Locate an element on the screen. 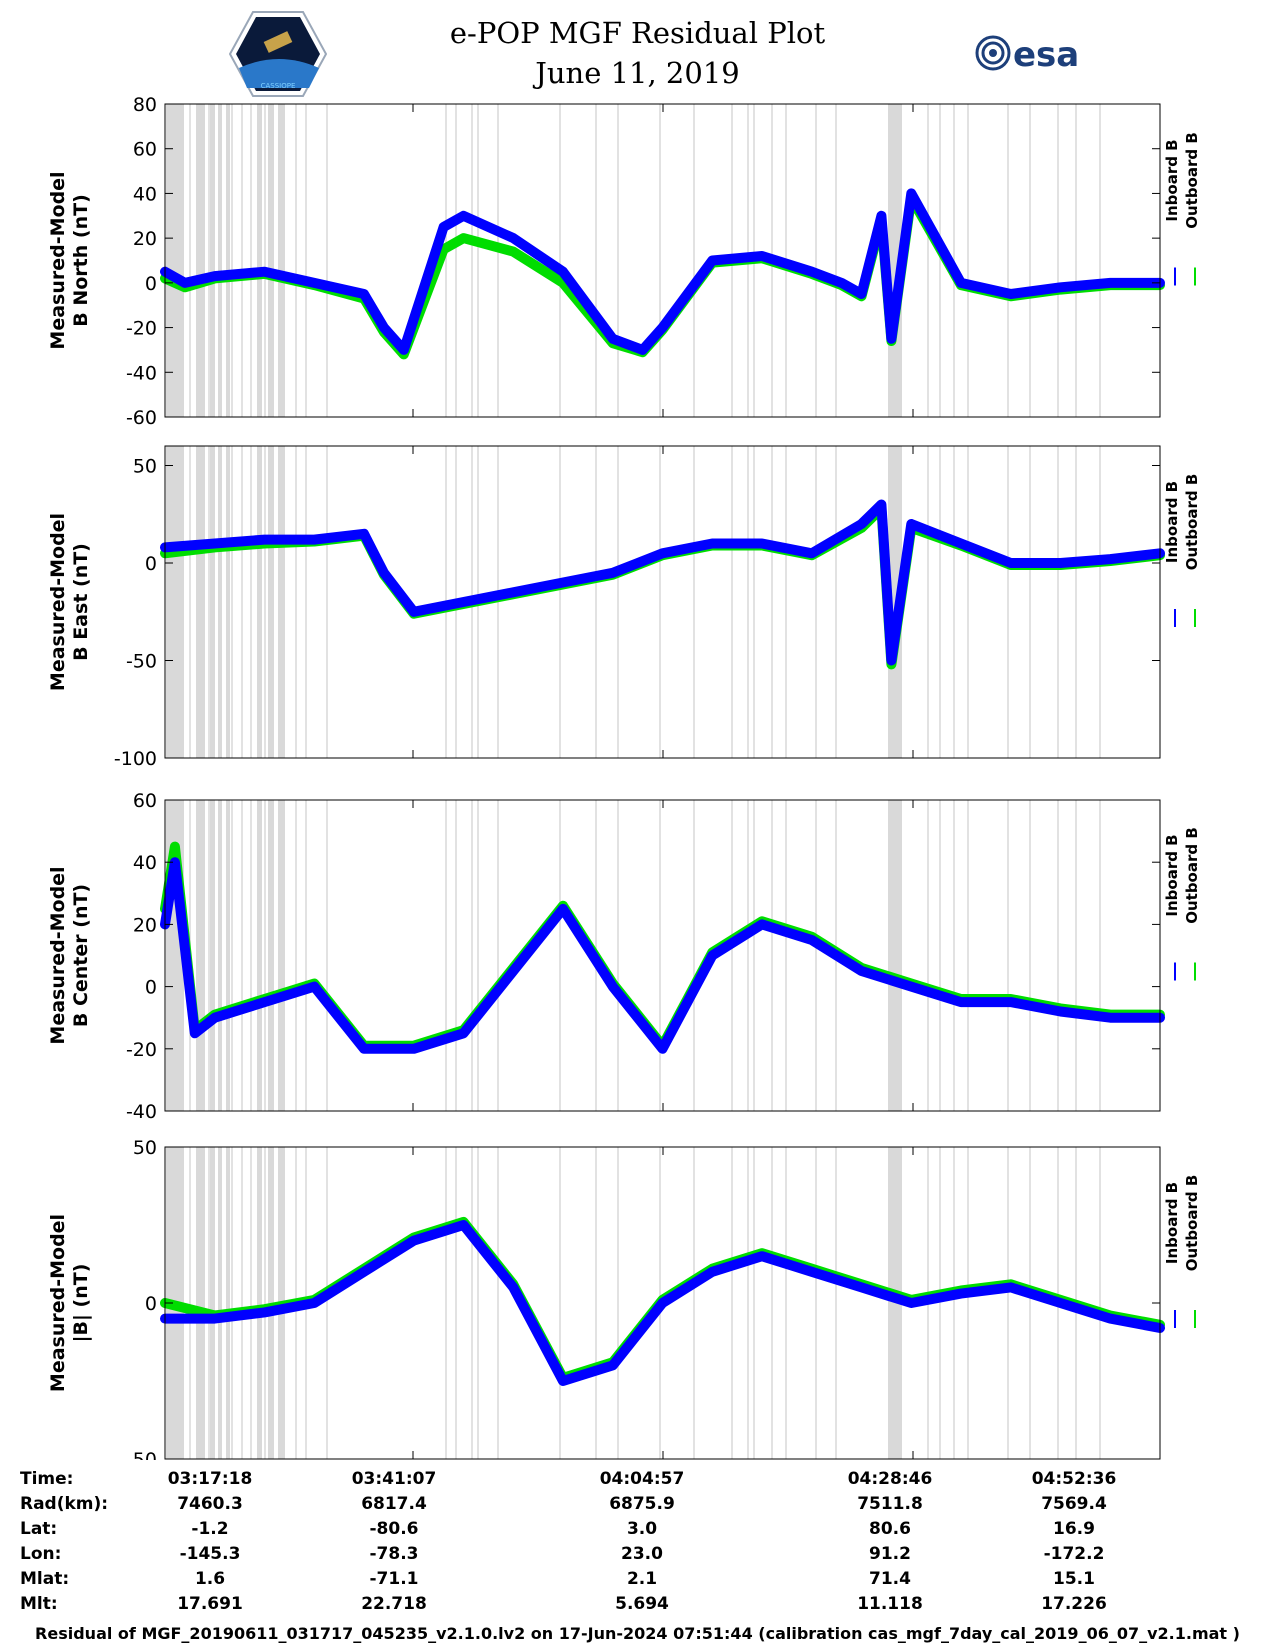 This screenshot has height=1650, width=1275. info-cell: 7511.8 is located at coordinates (890, 1503).